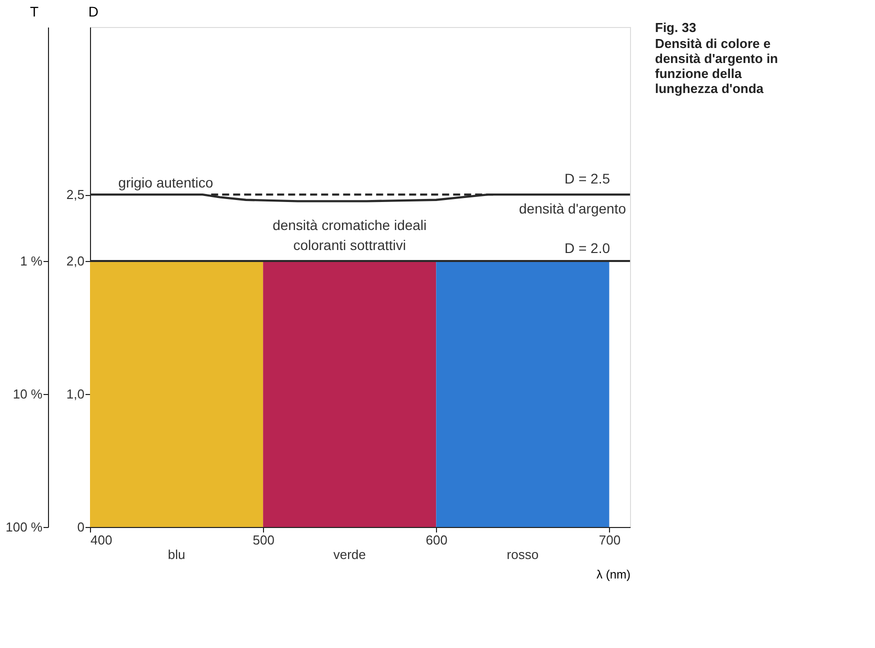  Describe the element at coordinates (177, 554) in the screenshot. I see `text: blu` at that location.